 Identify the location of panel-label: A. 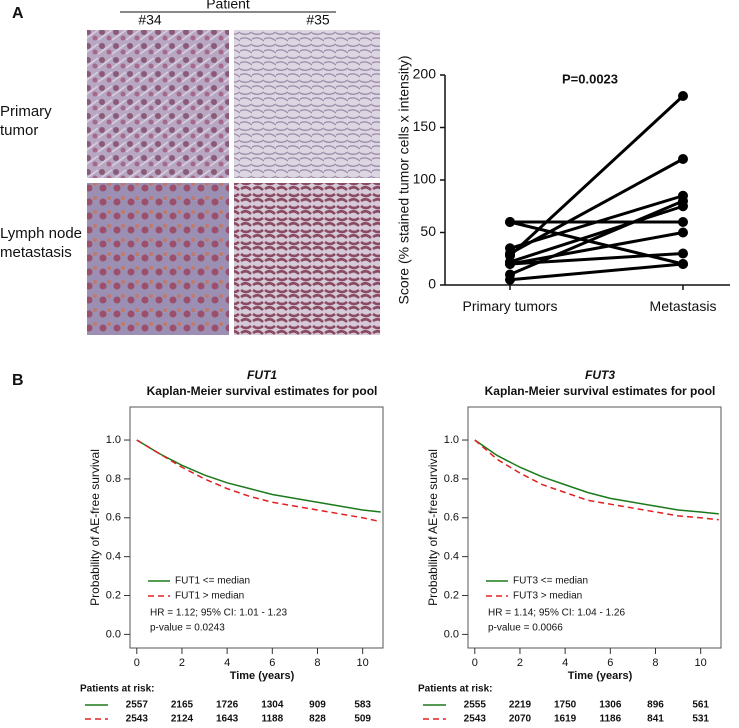
(18, 13).